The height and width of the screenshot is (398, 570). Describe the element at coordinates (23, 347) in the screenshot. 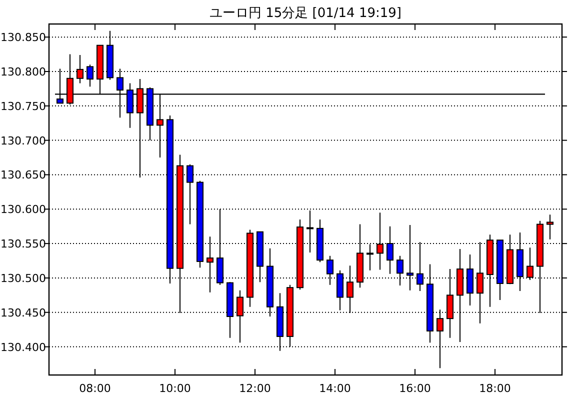

I see `y-tick-label: 130.400` at that location.